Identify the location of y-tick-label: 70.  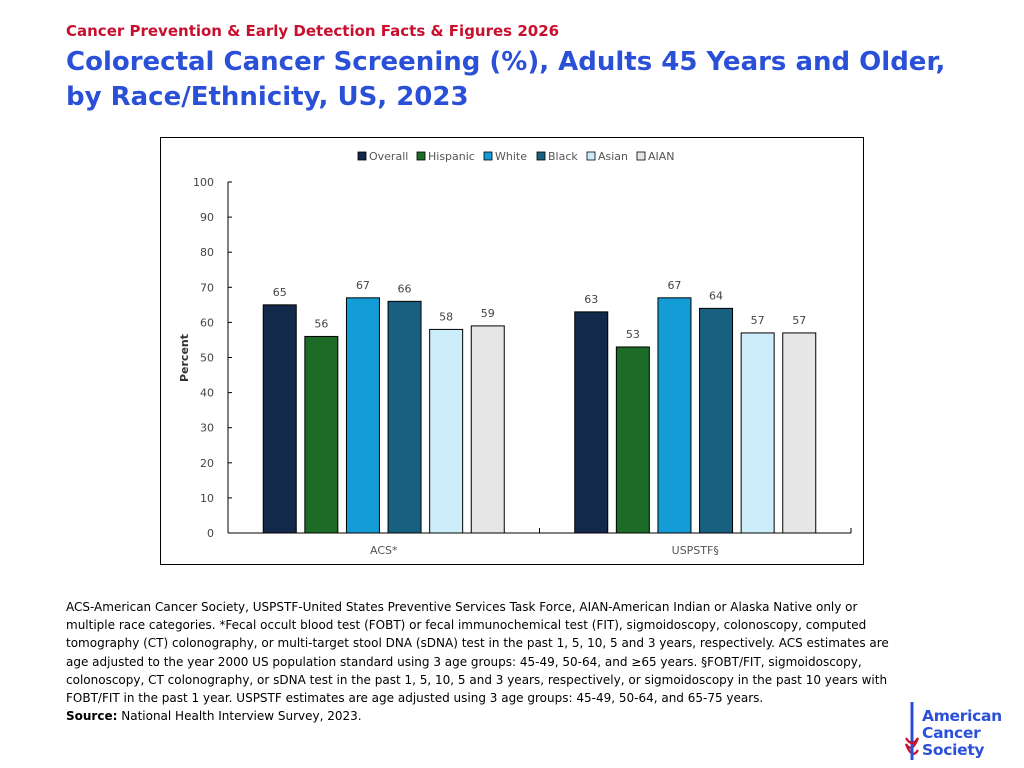
(207, 287).